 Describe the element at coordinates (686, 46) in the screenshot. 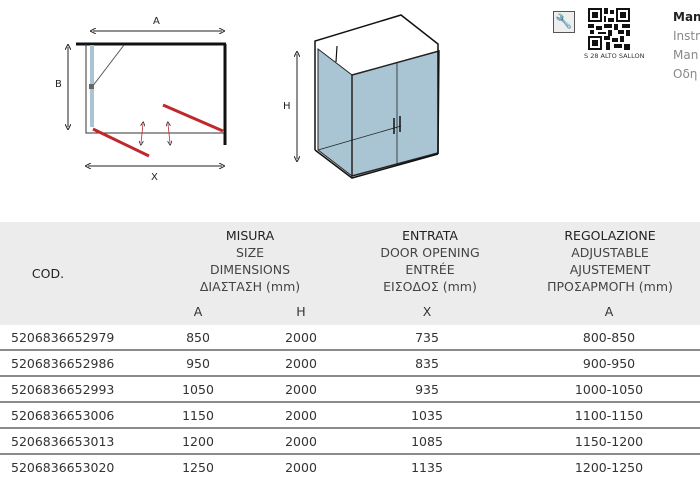

I see `manual-links: Man Instr Man Οδη` at that location.